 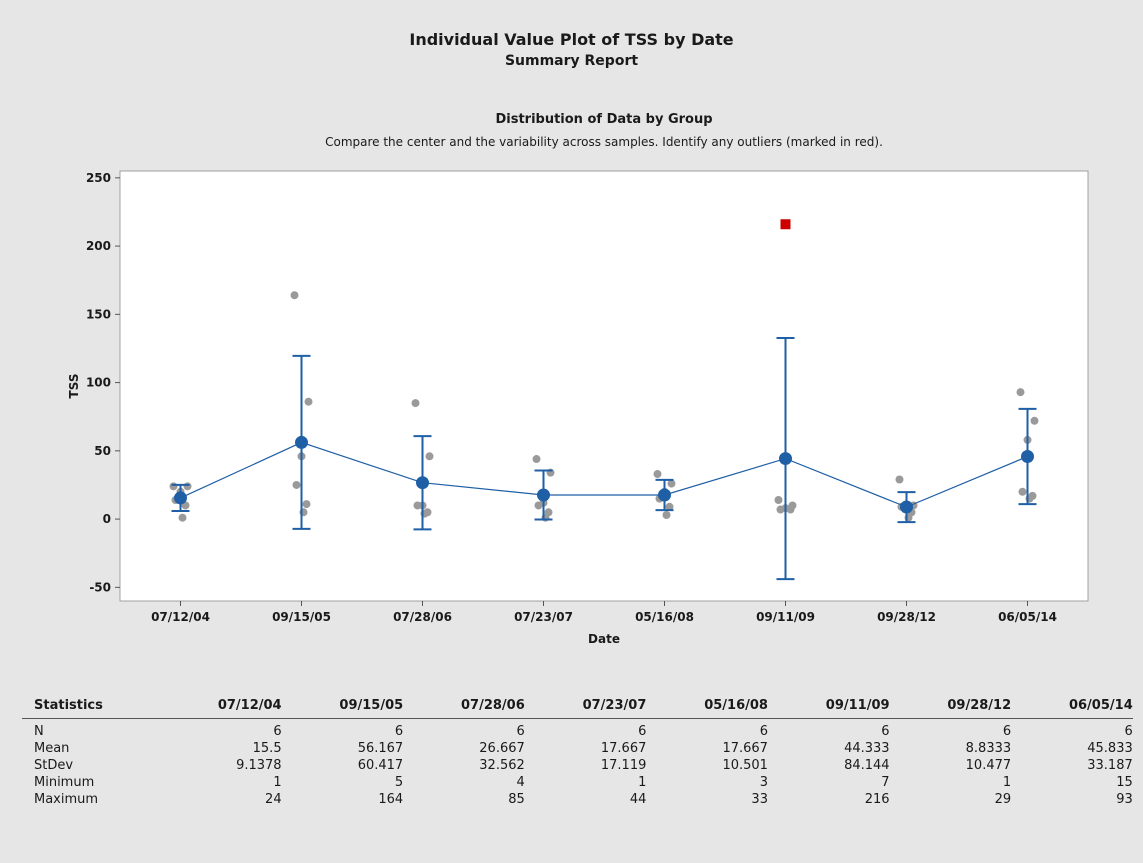 I want to click on statistics-column-header: 07/12/04, so click(x=249, y=705).